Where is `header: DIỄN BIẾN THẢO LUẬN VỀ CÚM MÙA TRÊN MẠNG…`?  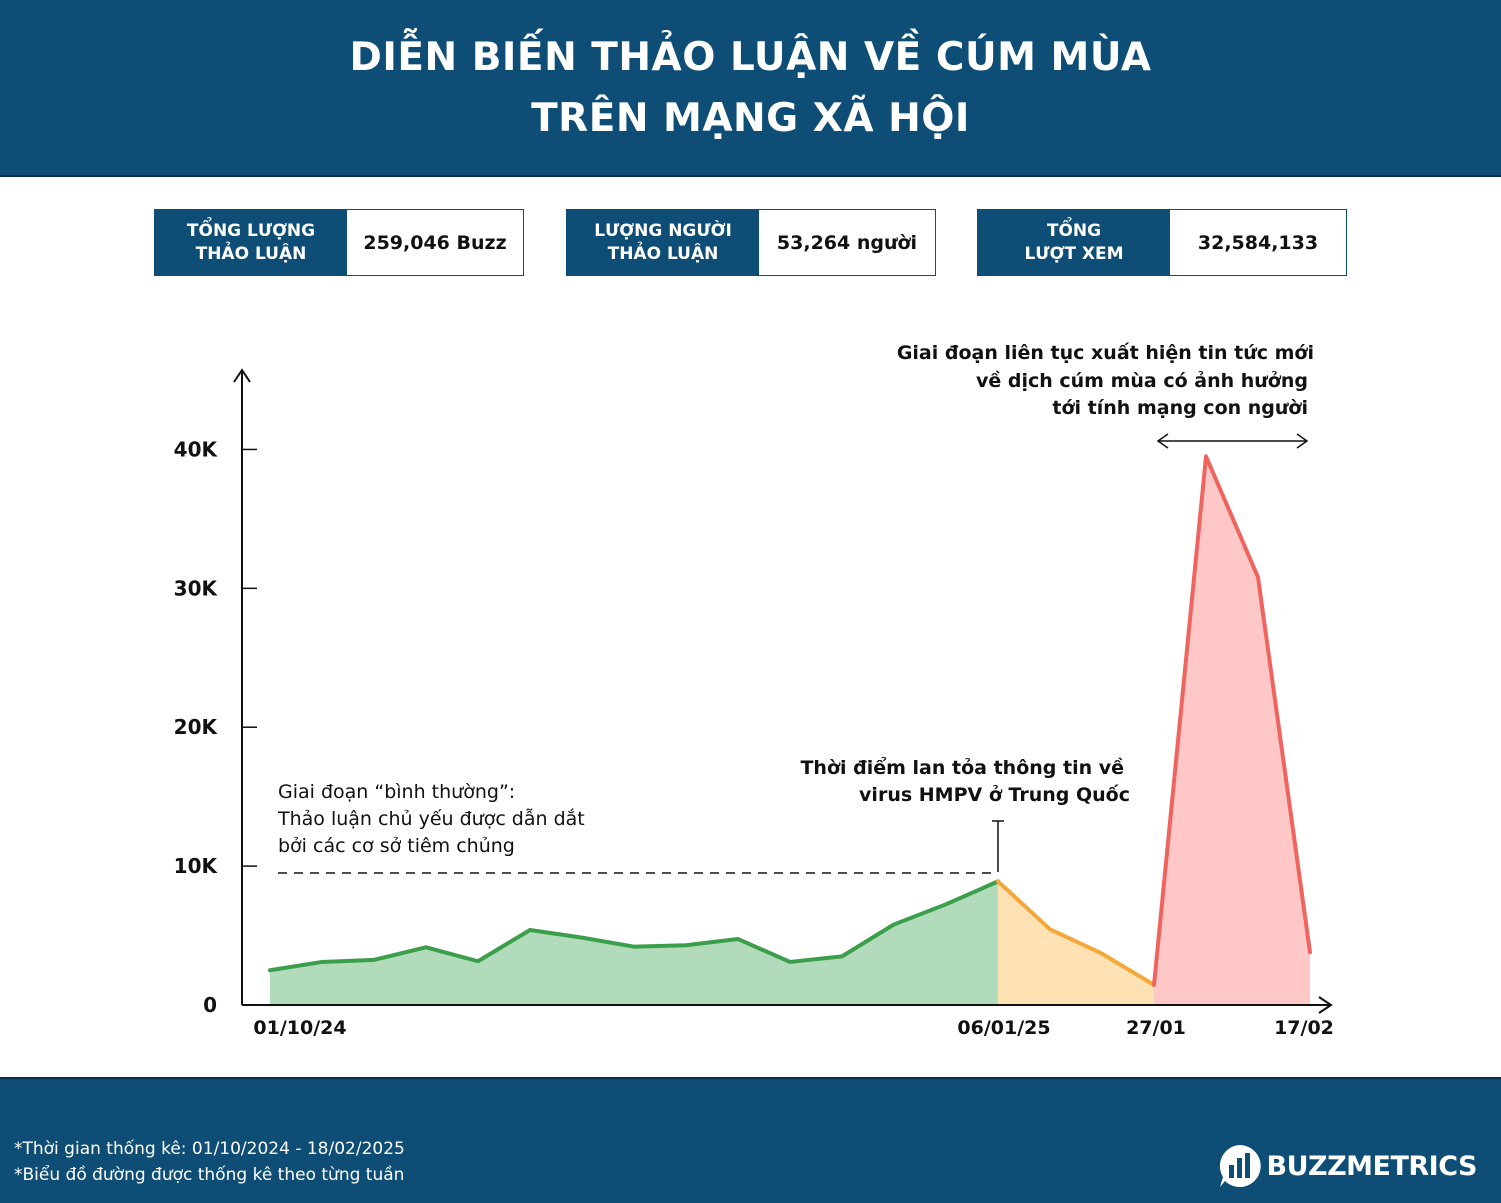
header: DIỄN BIẾN THẢO LUẬN VỀ CÚM MÙA TRÊN MẠNG… is located at coordinates (750, 88).